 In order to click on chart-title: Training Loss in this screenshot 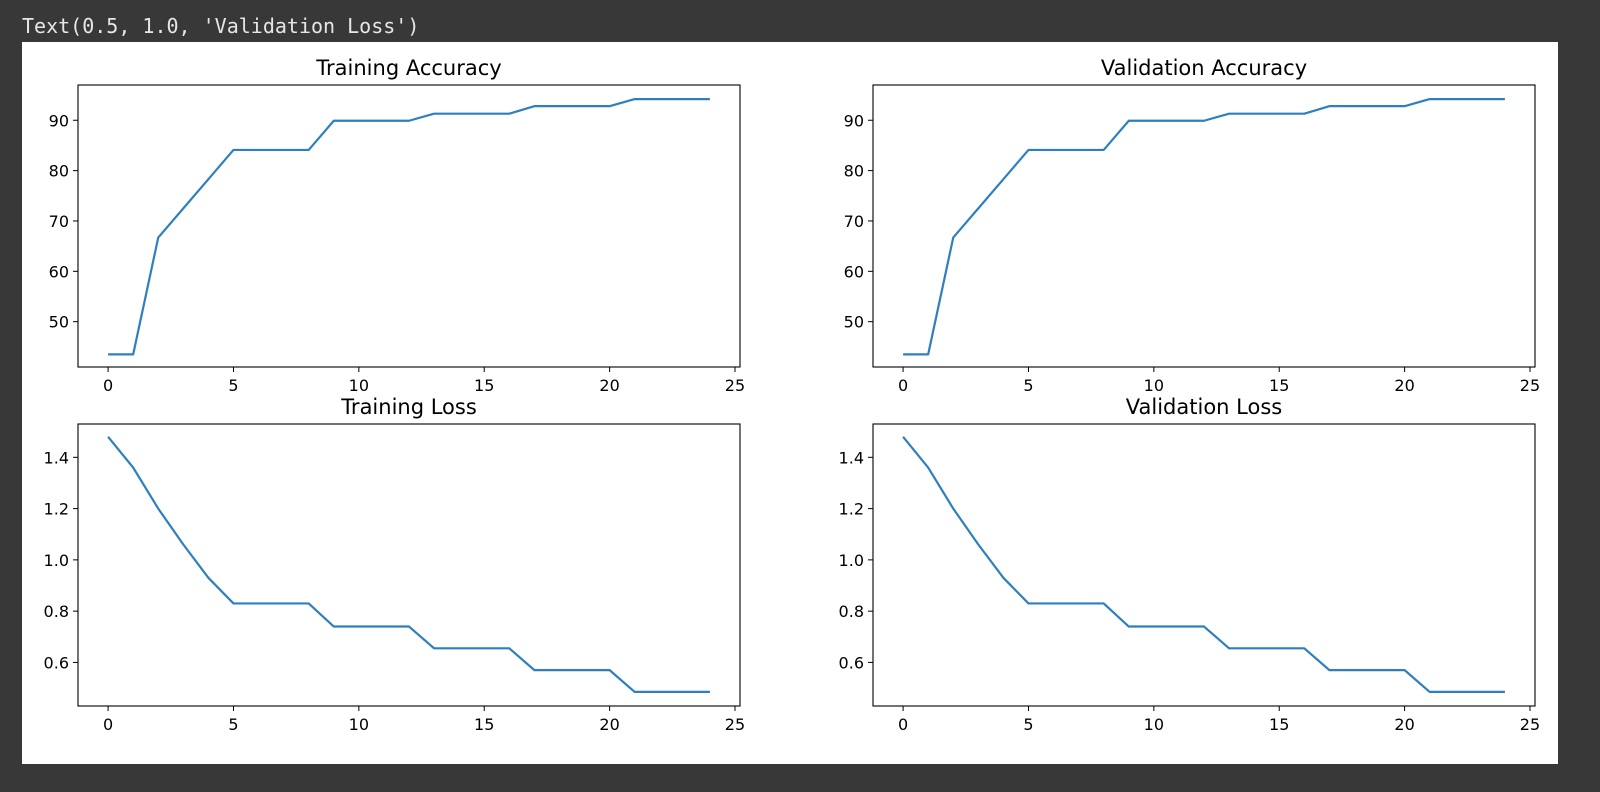, I will do `click(408, 407)`.